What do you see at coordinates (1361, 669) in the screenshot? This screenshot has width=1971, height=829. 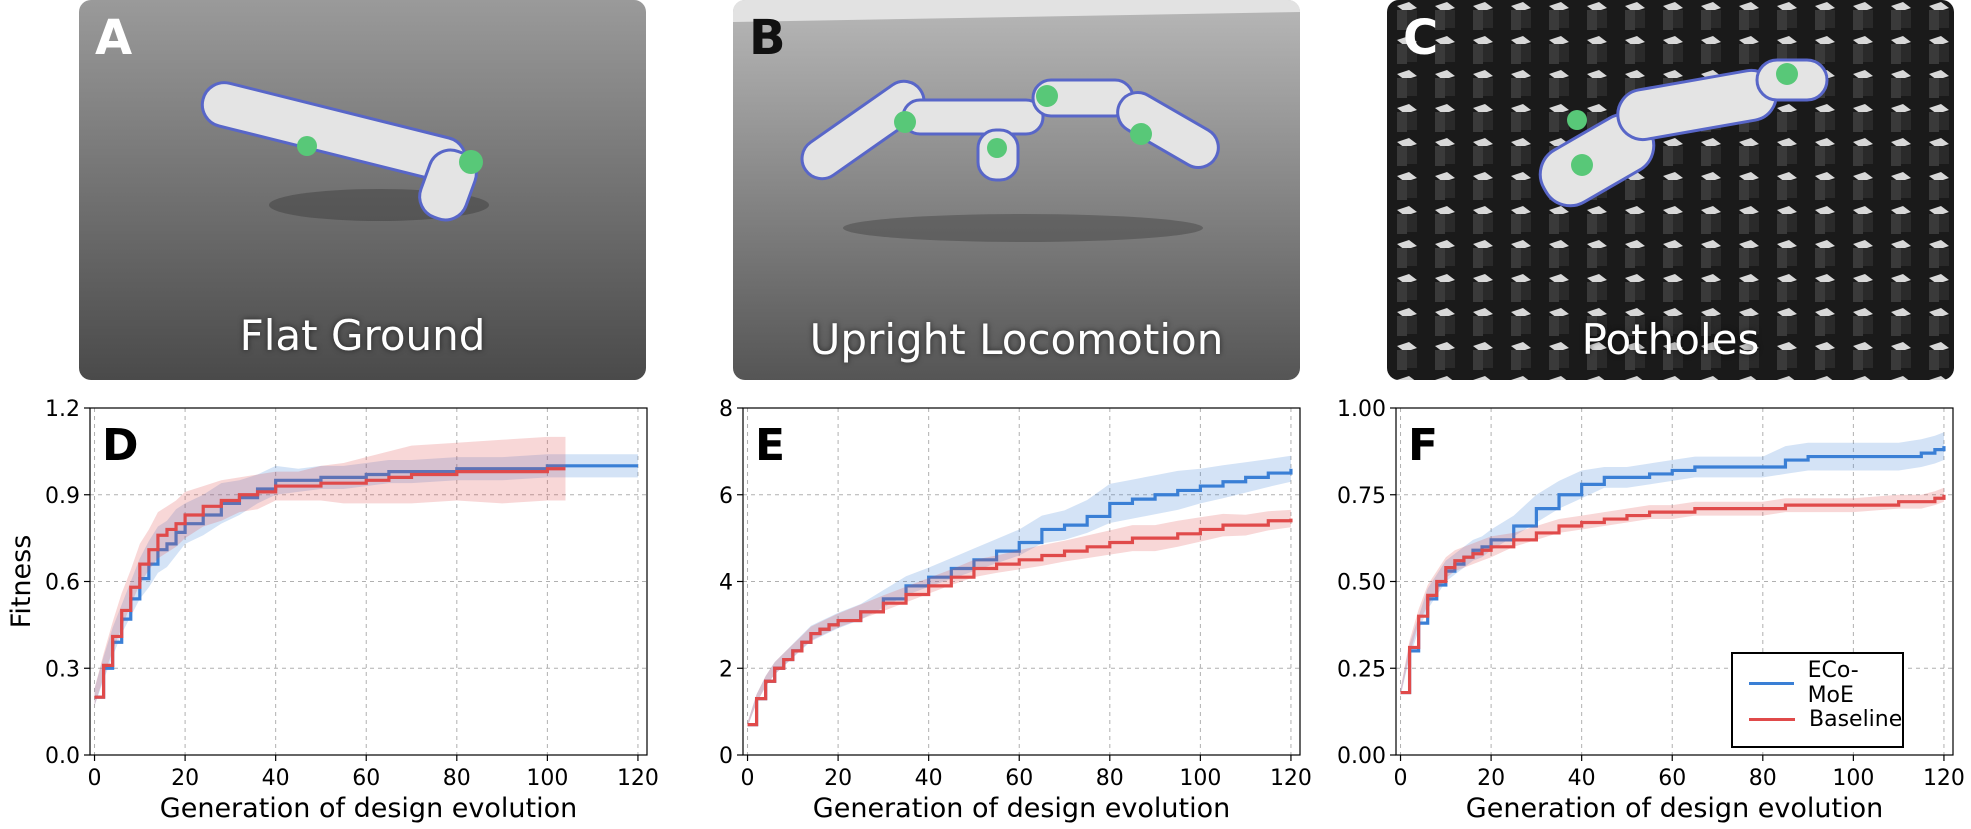 I see `y-tick-label: 0.25` at bounding box center [1361, 669].